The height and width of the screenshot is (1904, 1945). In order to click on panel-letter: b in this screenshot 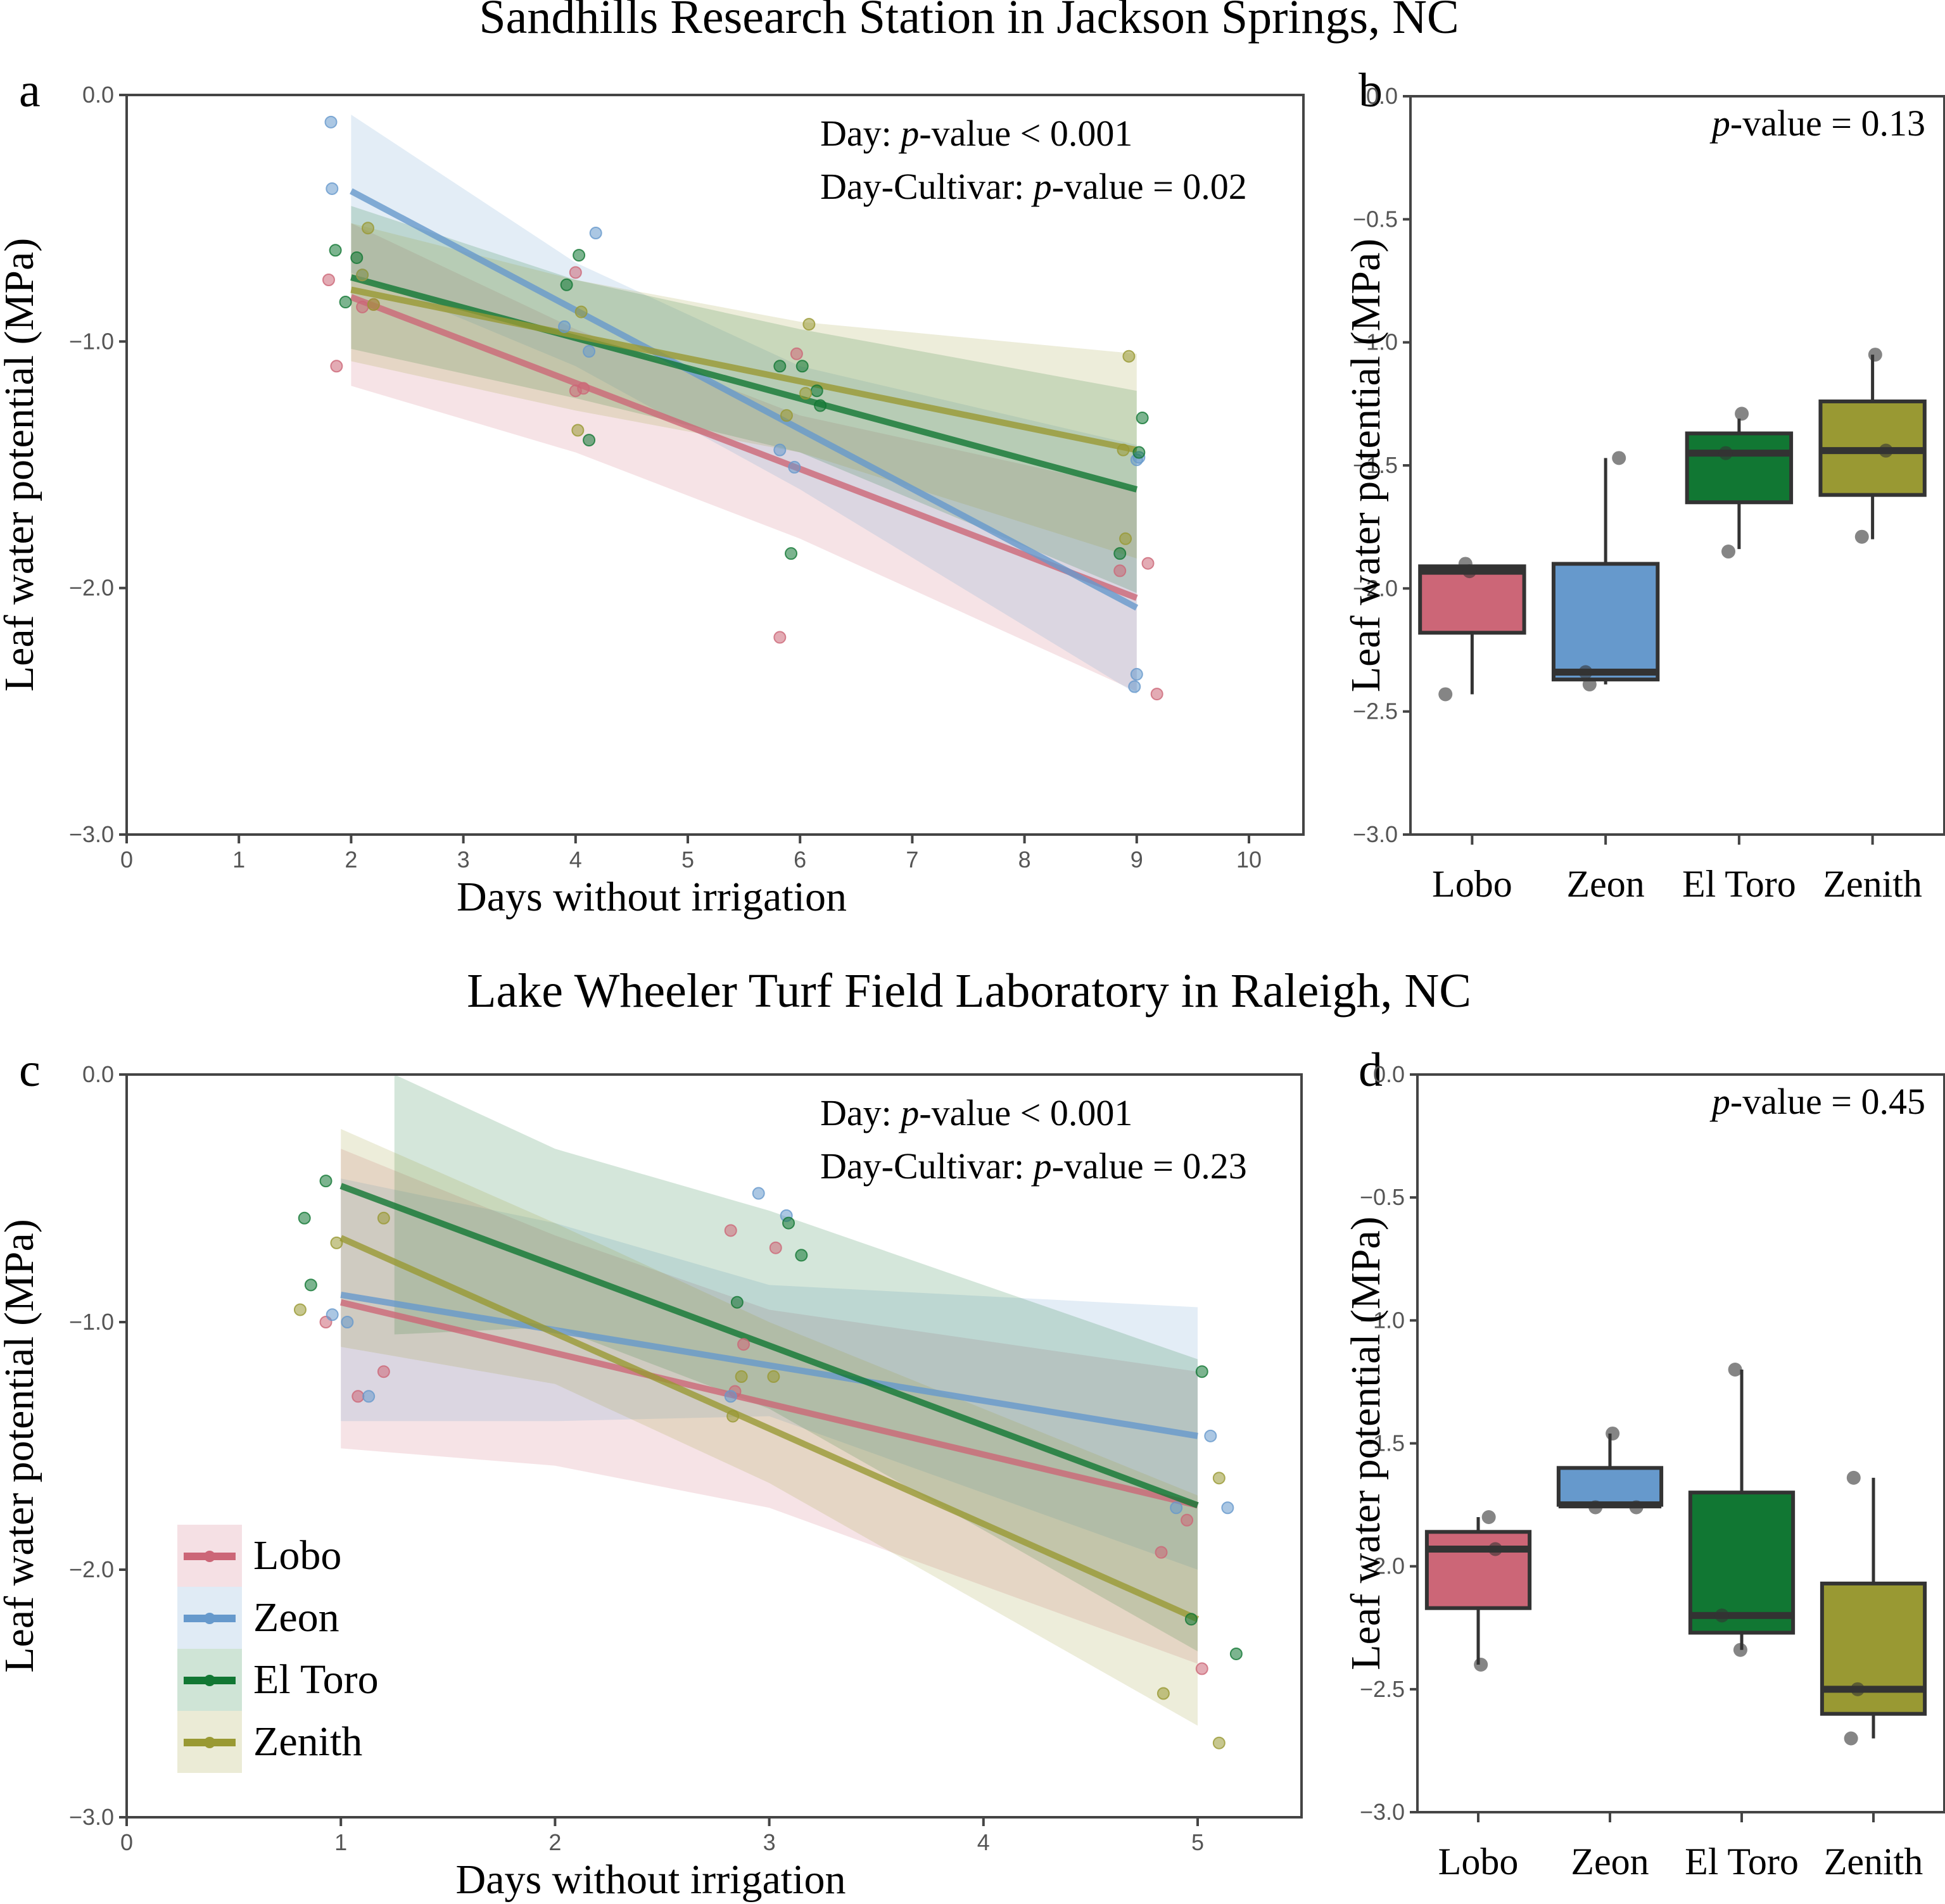, I will do `click(1371, 91)`.